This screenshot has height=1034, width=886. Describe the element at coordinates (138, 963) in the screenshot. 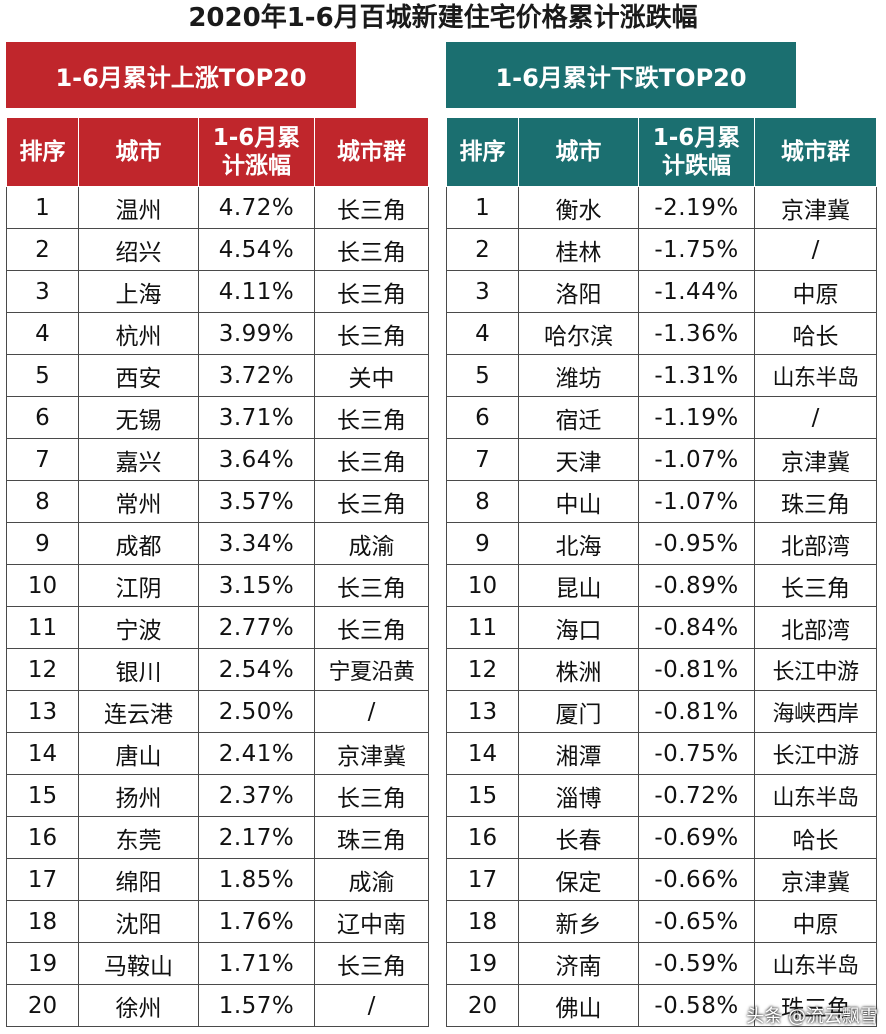

I see `city-cell: 马鞍山` at that location.